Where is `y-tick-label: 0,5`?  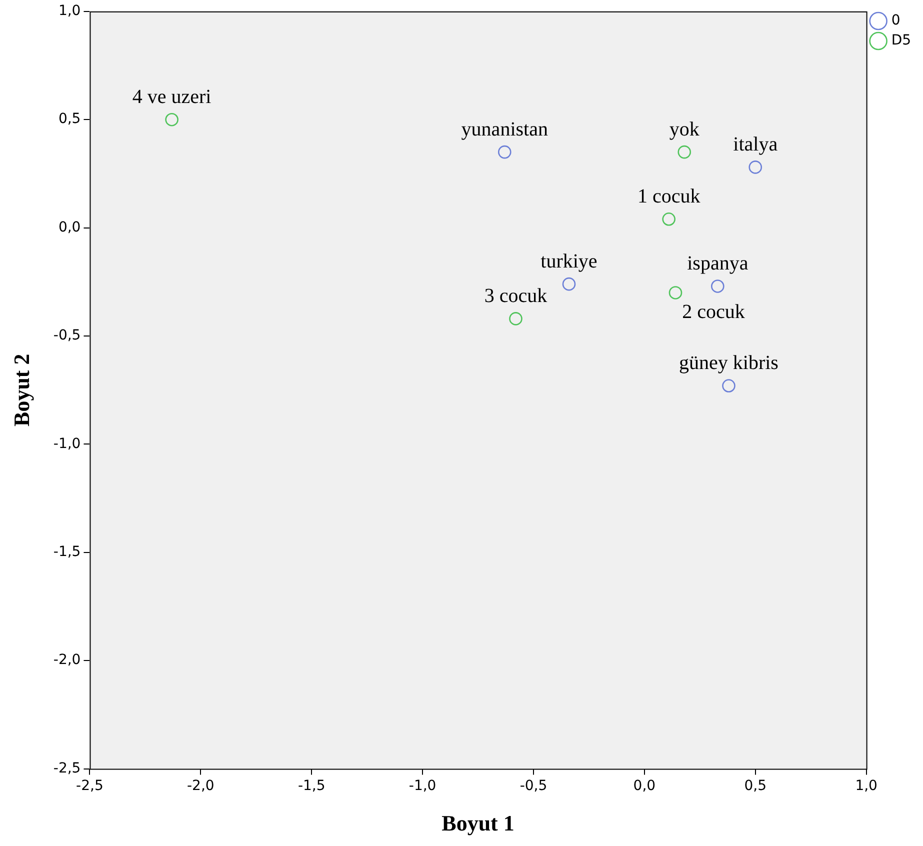 y-tick-label: 0,5 is located at coordinates (69, 119).